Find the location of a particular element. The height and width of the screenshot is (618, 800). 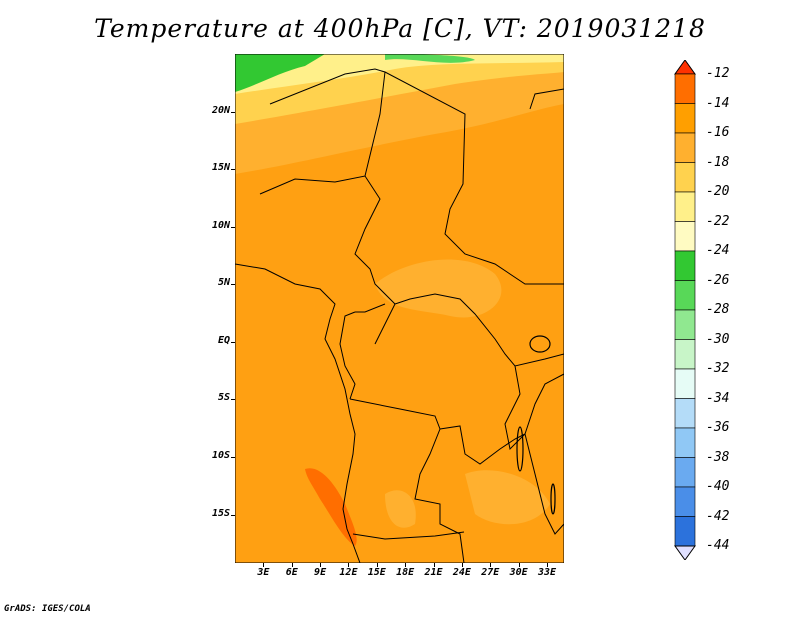

latitude-label: 10N is located at coordinates (220, 225).